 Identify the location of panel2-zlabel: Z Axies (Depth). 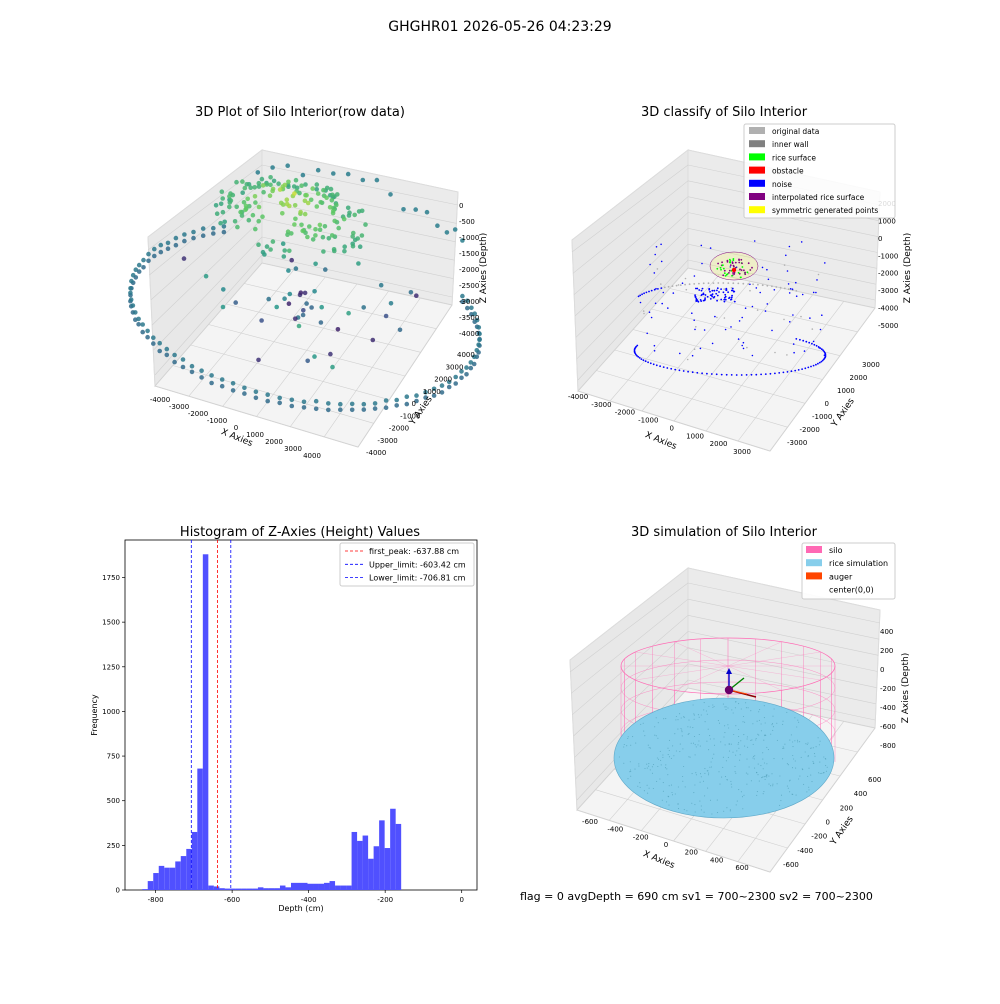
(908, 268).